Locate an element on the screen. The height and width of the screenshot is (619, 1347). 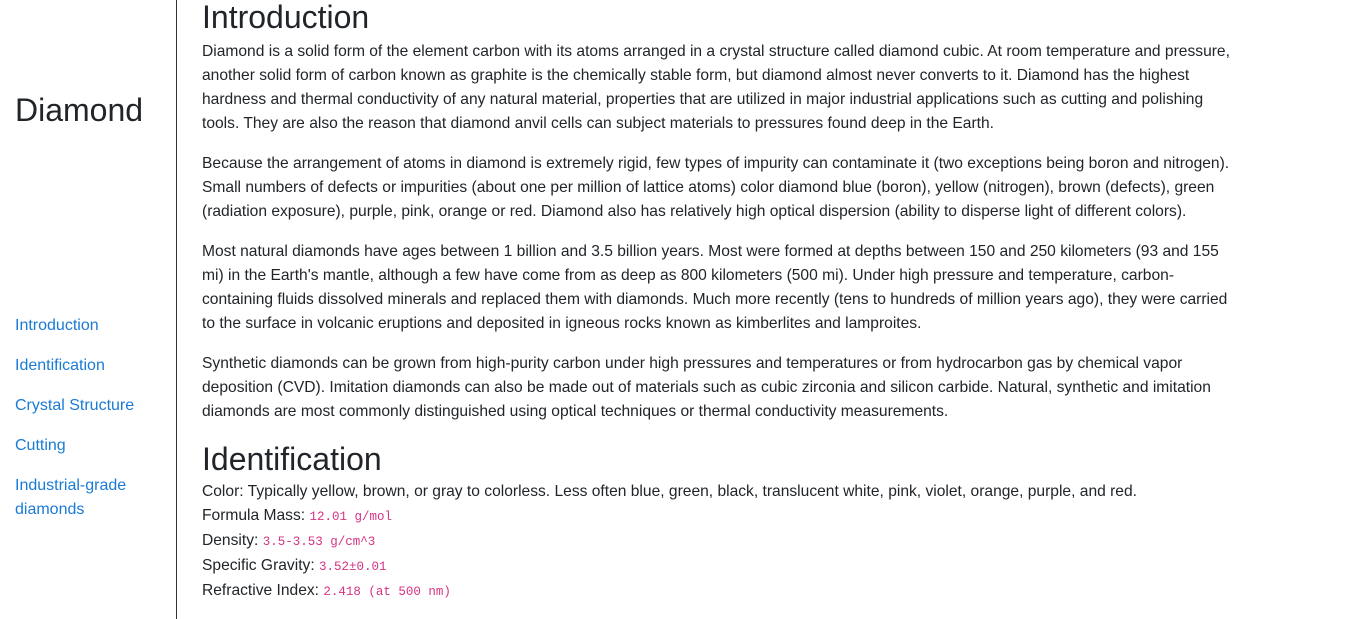
nav-link-cutting: Cutting is located at coordinates (40, 445).